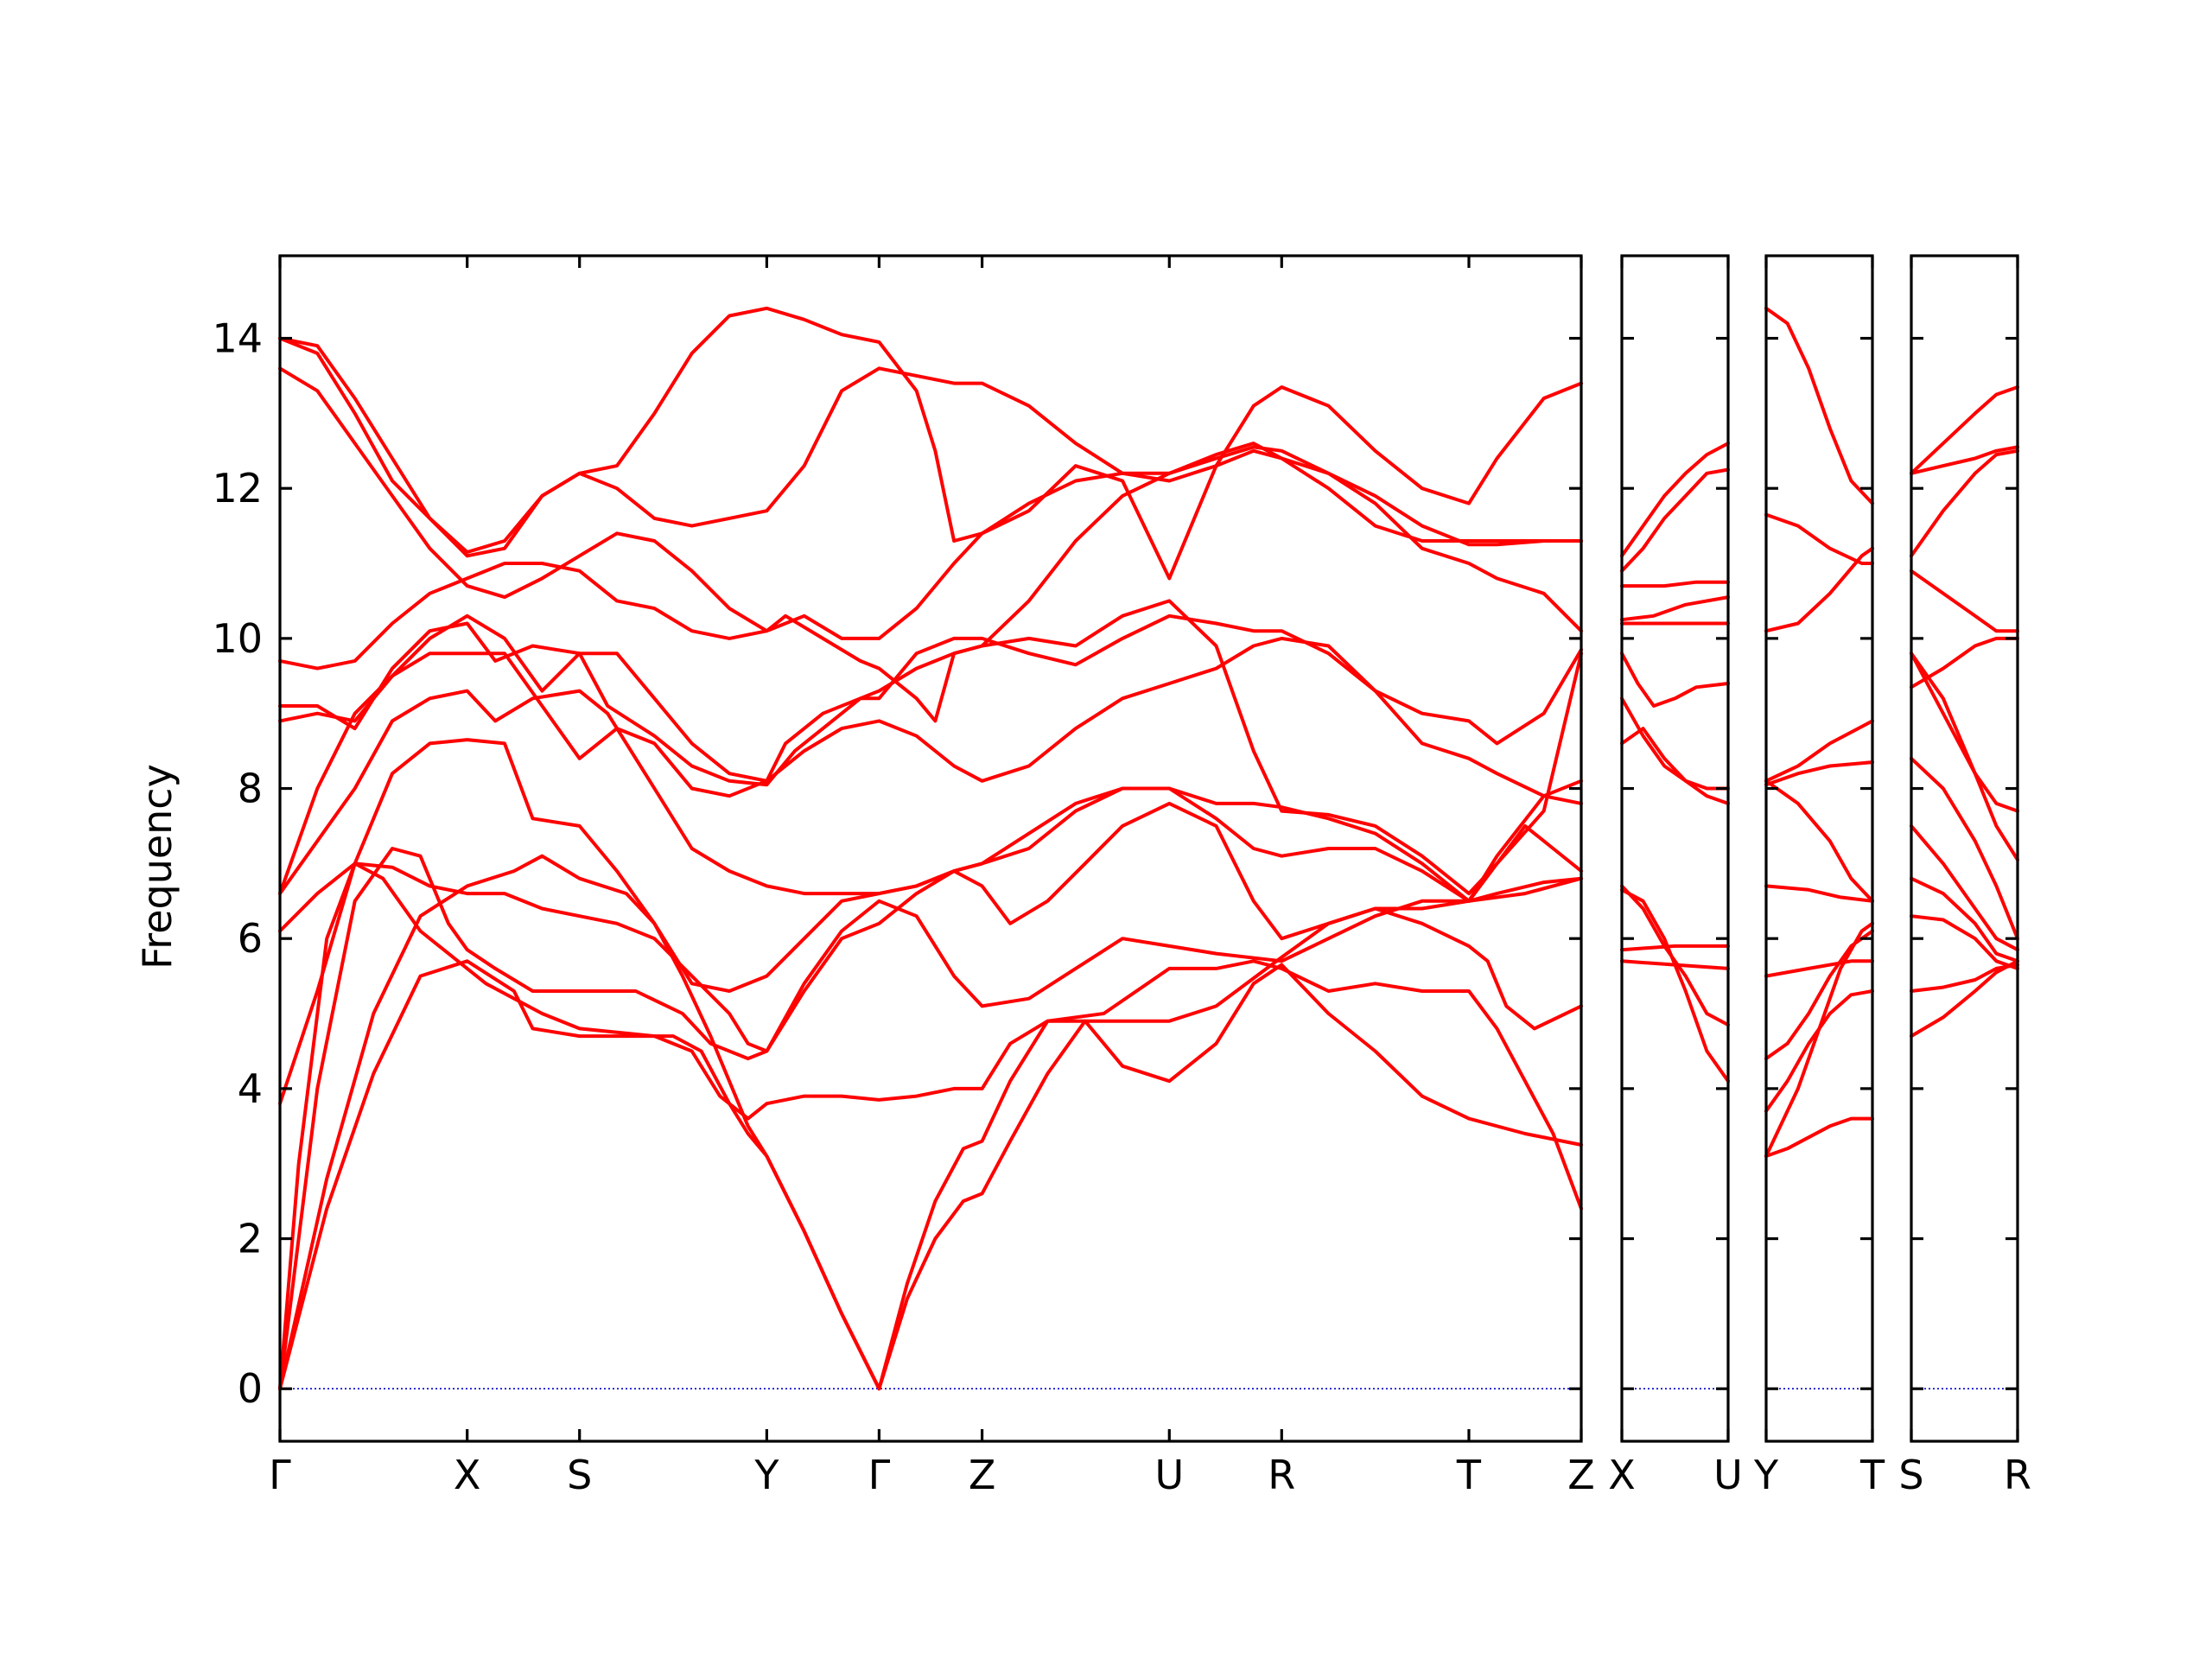 The height and width of the screenshot is (1659, 2212). I want to click on y-tick-label: 10, so click(237, 638).